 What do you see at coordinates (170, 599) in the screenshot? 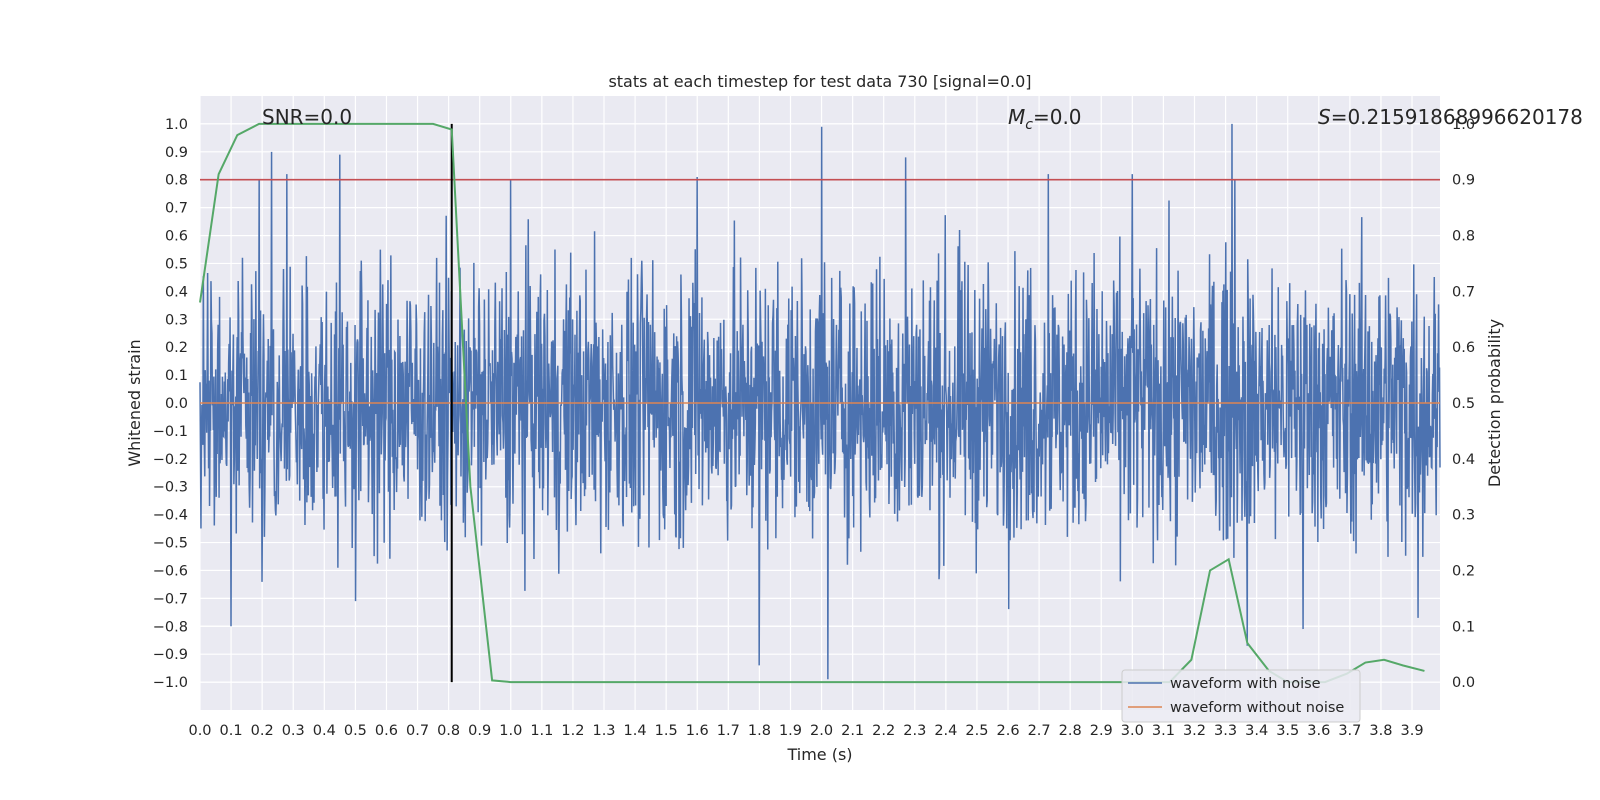
I see `y-tick-label: −0.7` at bounding box center [170, 599].